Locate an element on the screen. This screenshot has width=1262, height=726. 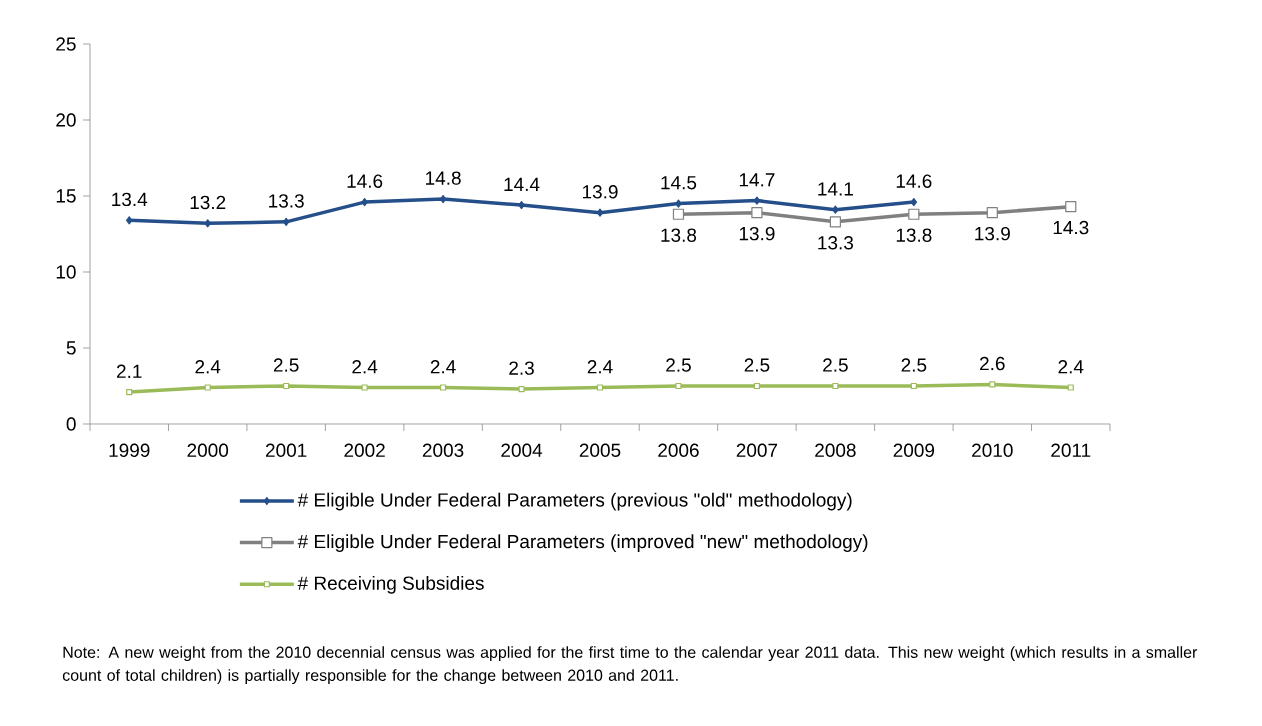
x-tick-label: 2001 is located at coordinates (286, 450).